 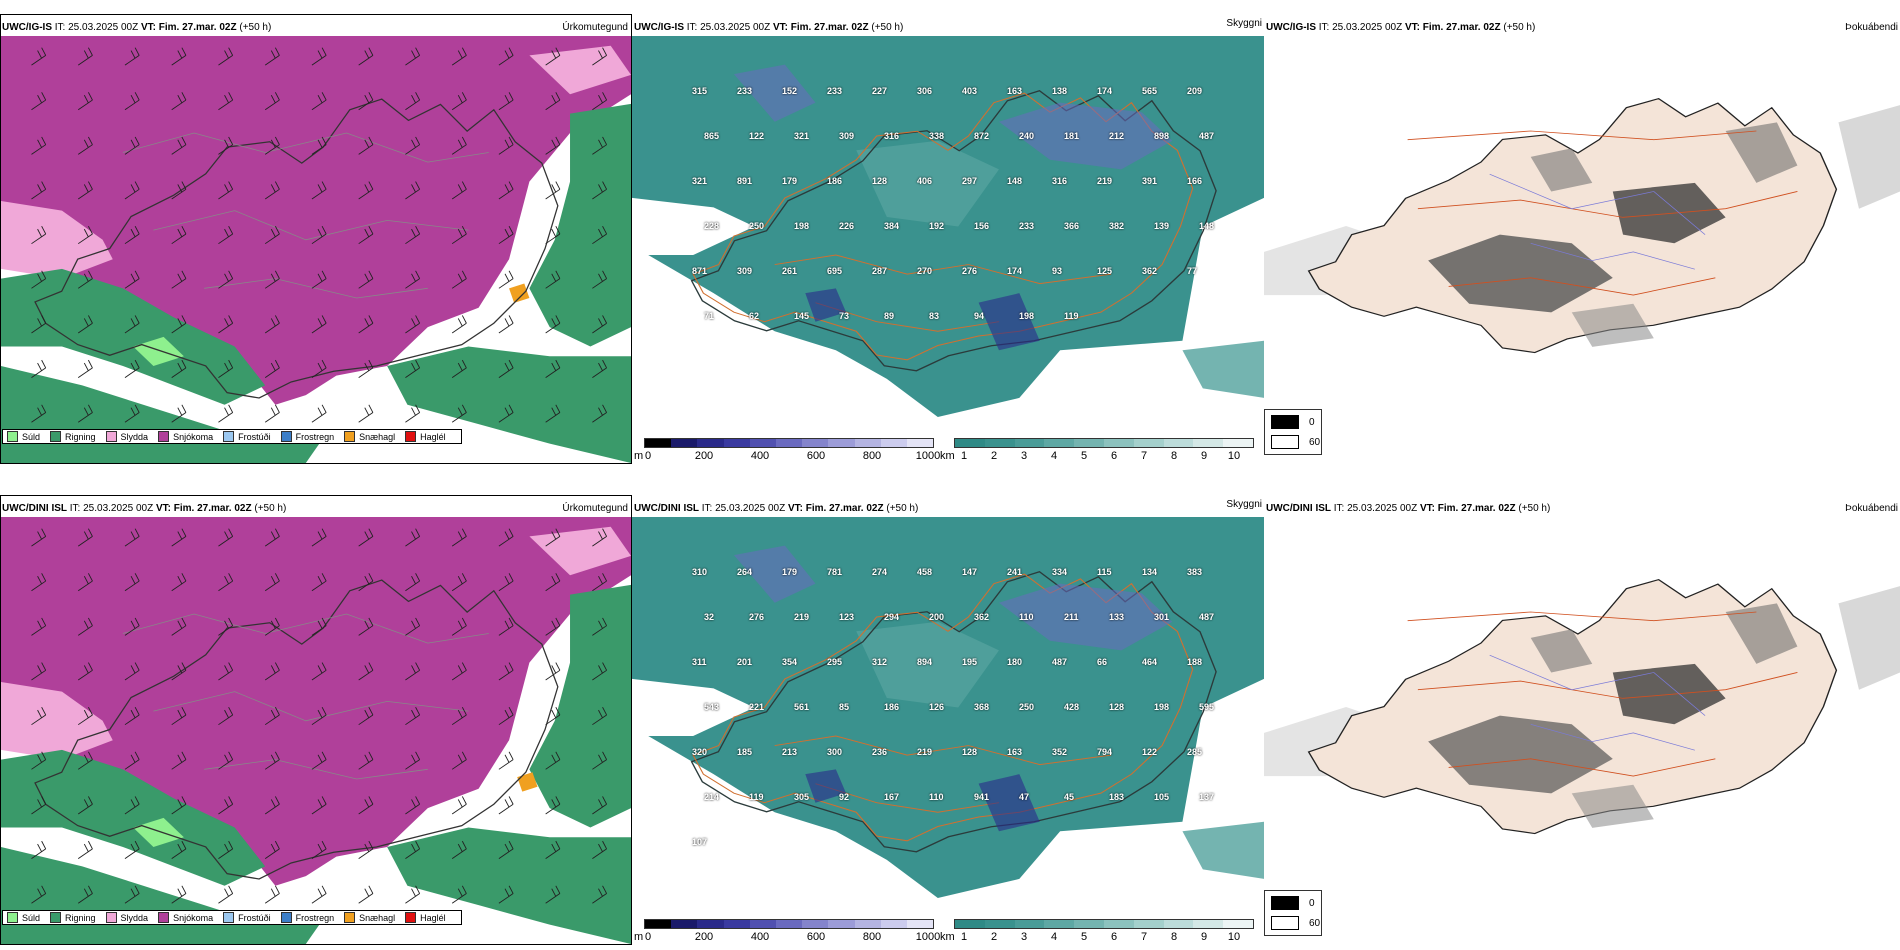 I want to click on visibility-value-label: 145, so click(x=802, y=316).